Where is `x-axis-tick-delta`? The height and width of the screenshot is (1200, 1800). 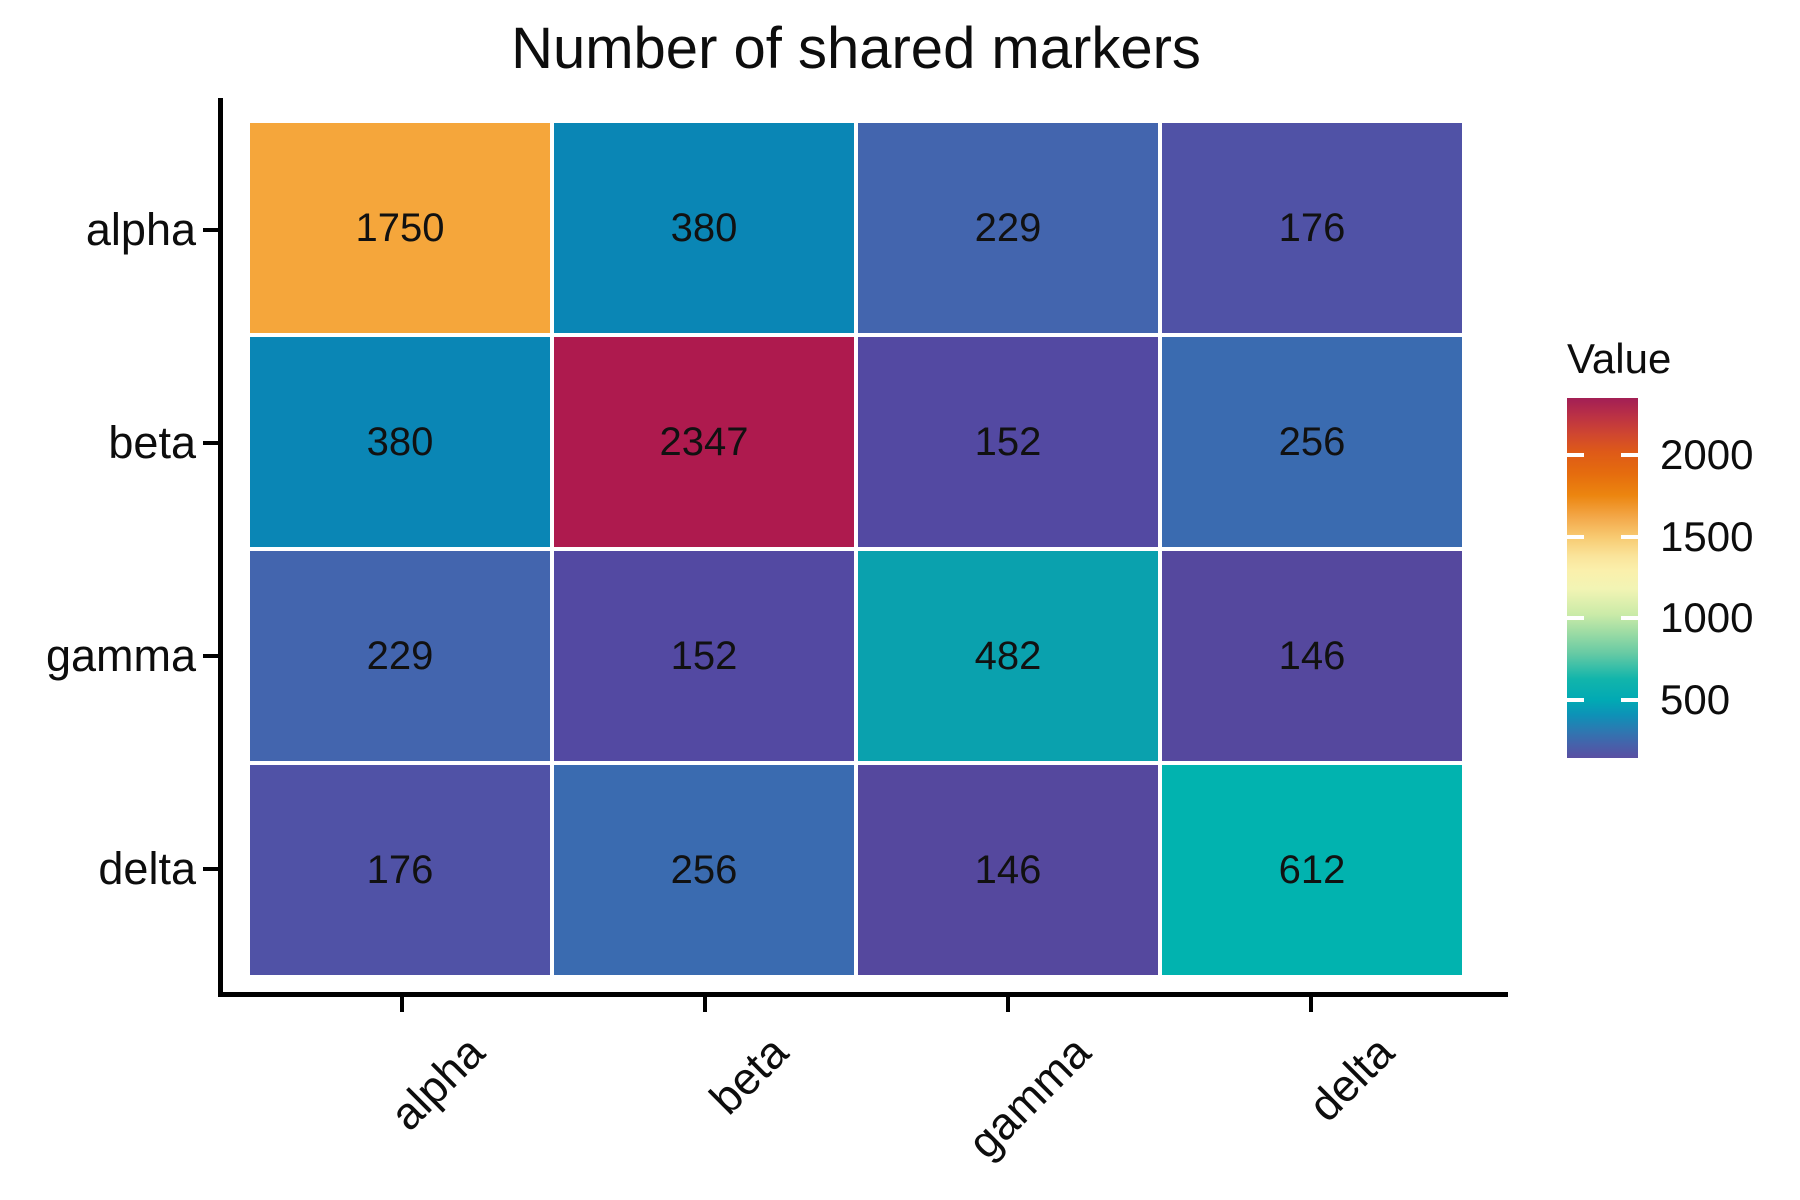 x-axis-tick-delta is located at coordinates (1310, 1004).